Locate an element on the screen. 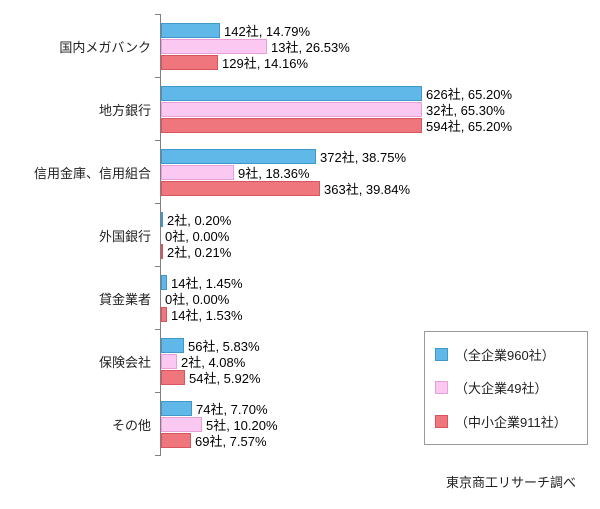  bar-group: 外国銀行 2社, 0.20% 0社, 0.00% 2社, 0.21% is located at coordinates (256, 235).